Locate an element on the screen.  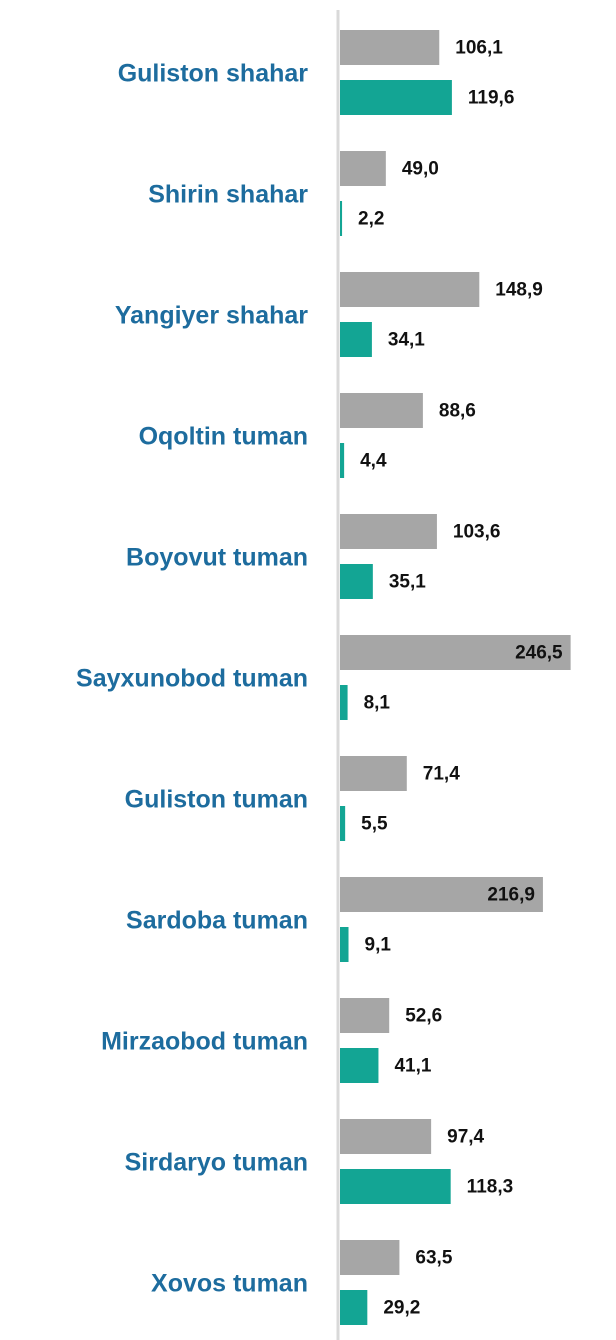
value-label: 106,1 is located at coordinates (479, 48).